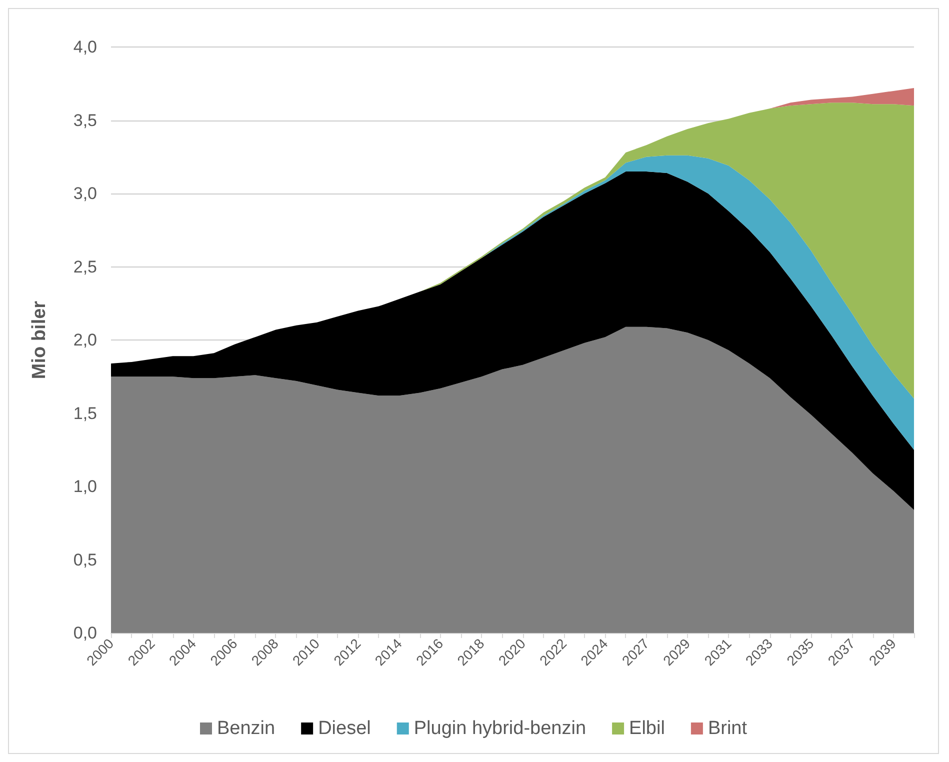  I want to click on y-tick-label: 1,0, so click(85, 486).